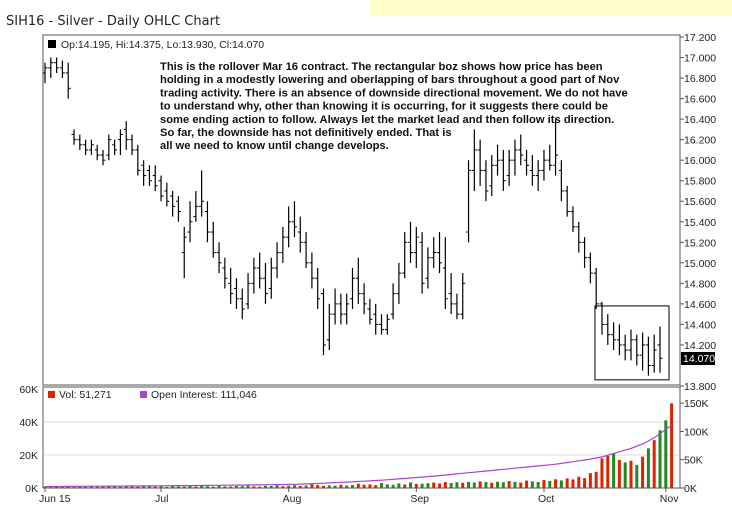 This screenshot has height=524, width=732. Describe the element at coordinates (700, 202) in the screenshot. I see `price-tick-label: 15.600` at that location.